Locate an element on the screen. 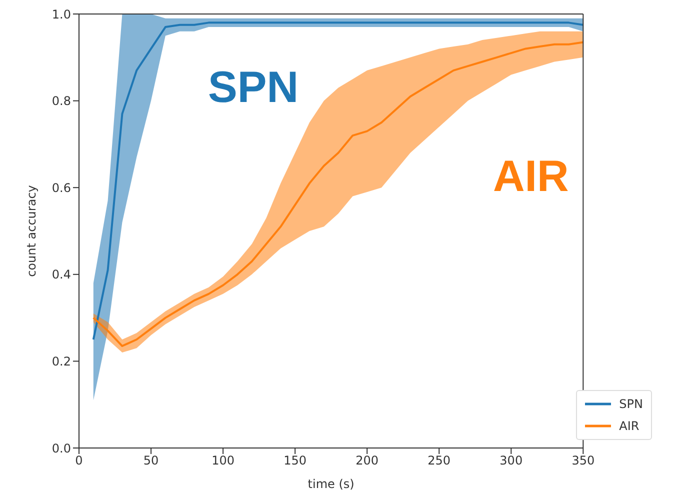  y-tick-label: 1.0 is located at coordinates (61, 14).